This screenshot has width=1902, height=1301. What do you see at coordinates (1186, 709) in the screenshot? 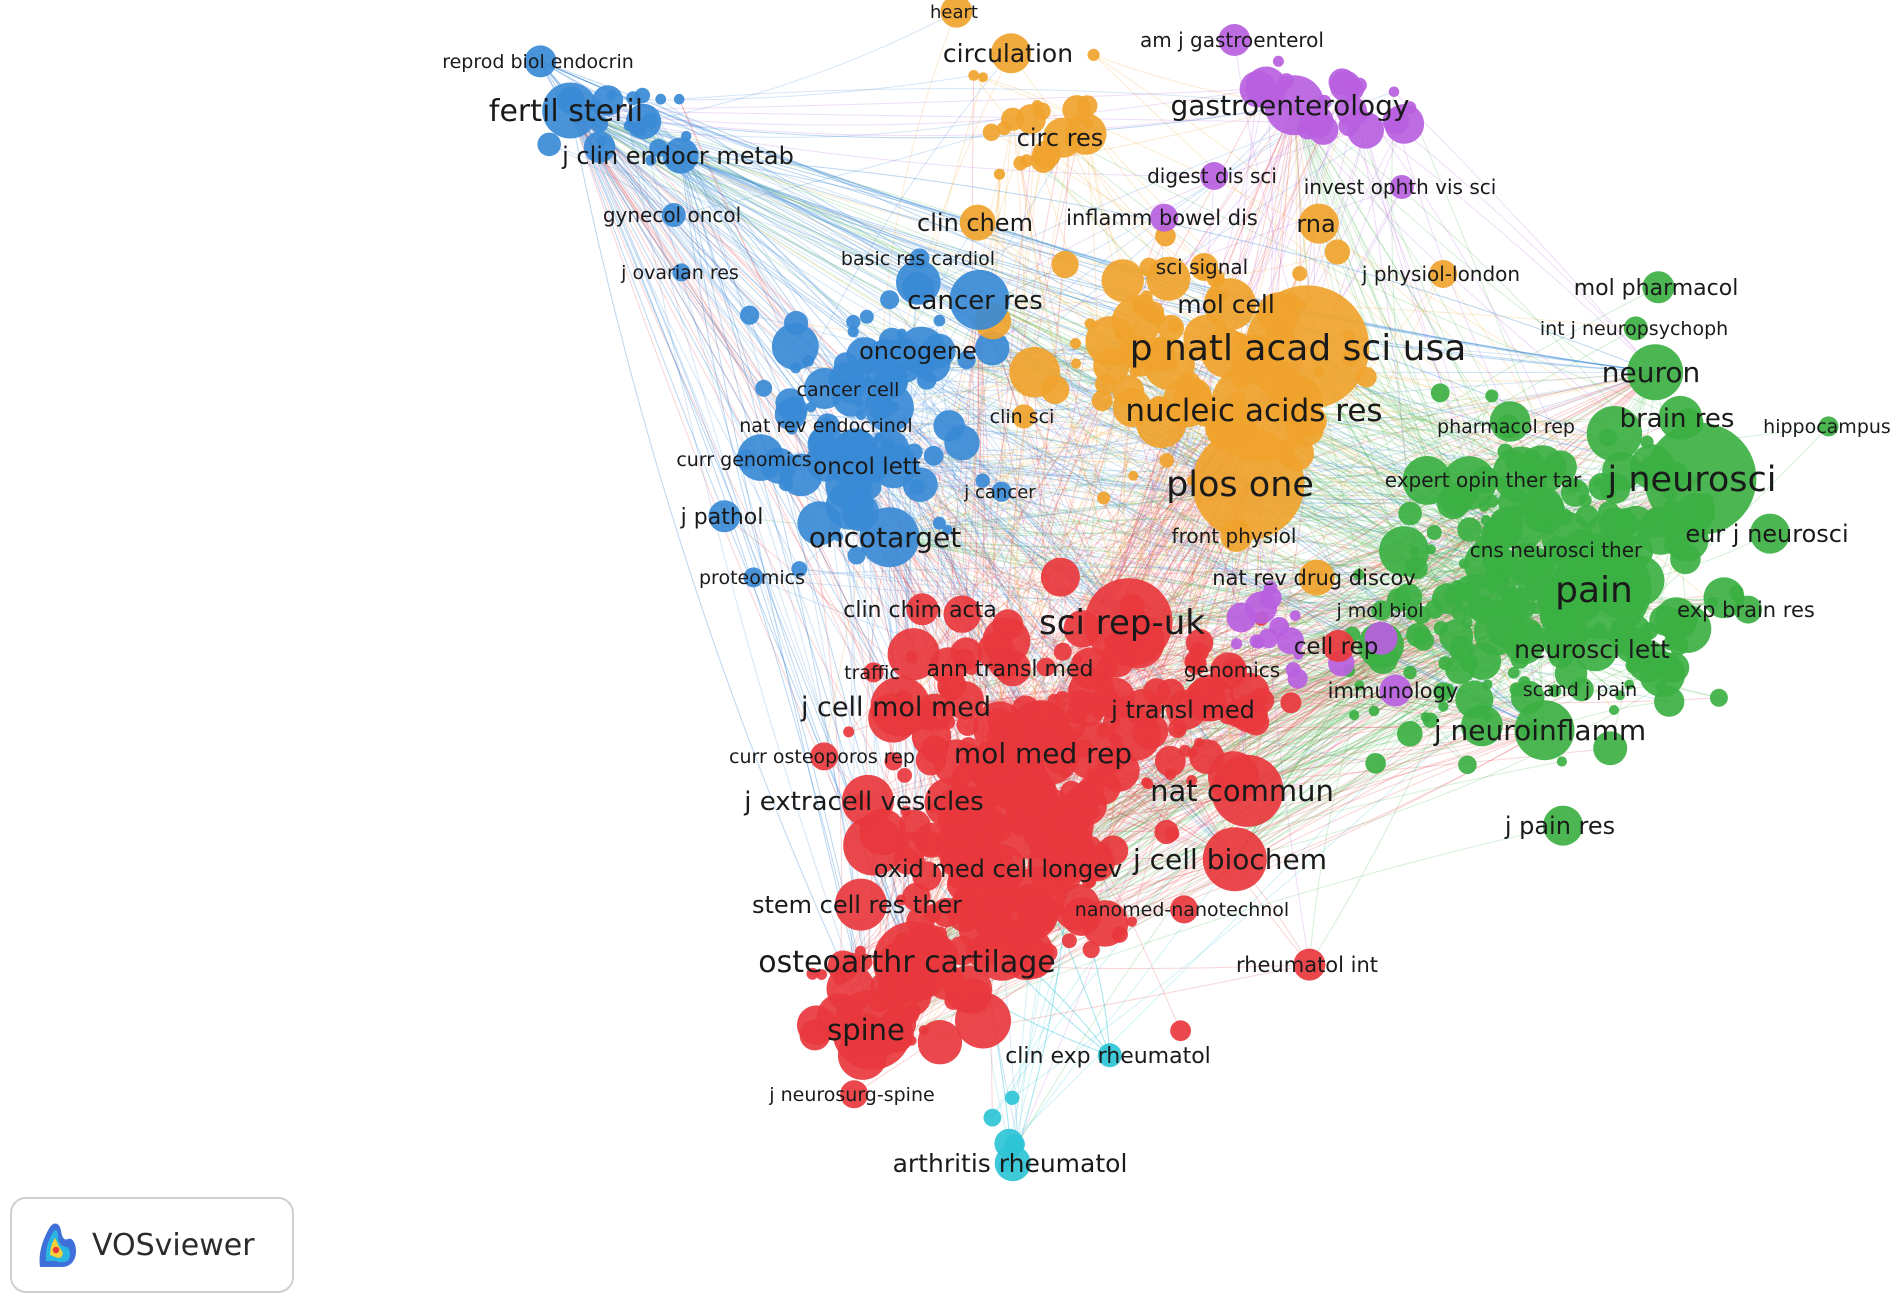
I see `node-j-transl-med` at bounding box center [1186, 709].